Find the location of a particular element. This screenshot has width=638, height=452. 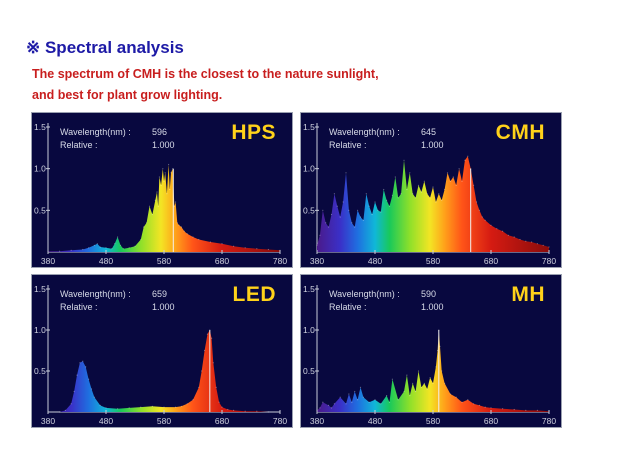

relative-value: 1.000 is located at coordinates (163, 307).